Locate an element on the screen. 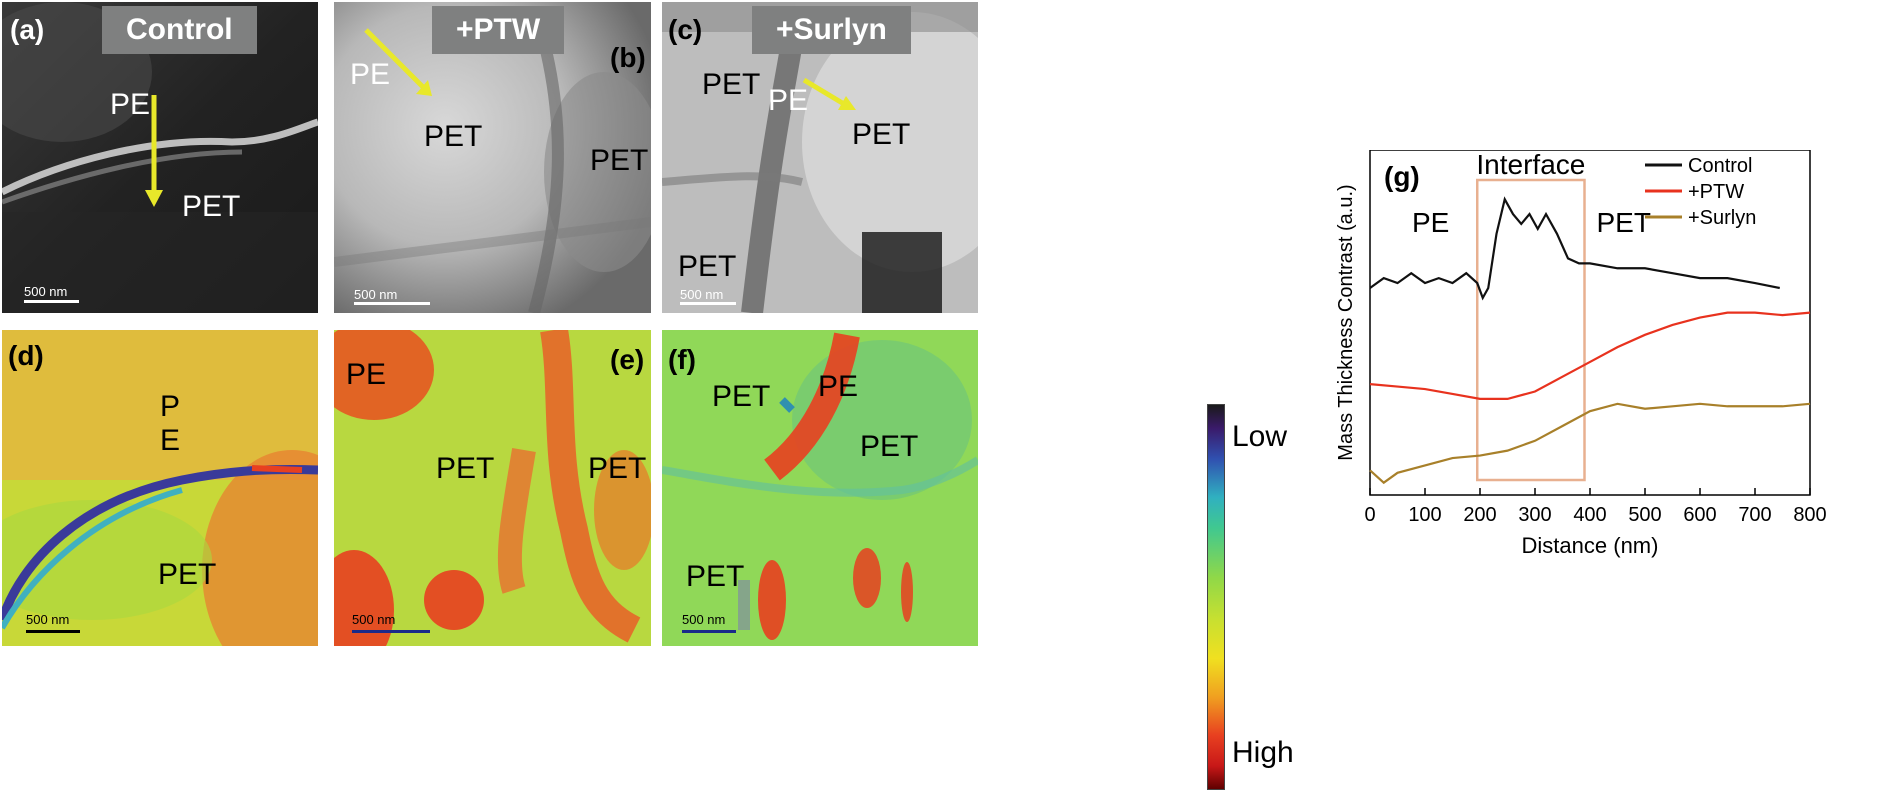 This screenshot has height=798, width=1890. legend-label-1: +PTW is located at coordinates (1716, 192).